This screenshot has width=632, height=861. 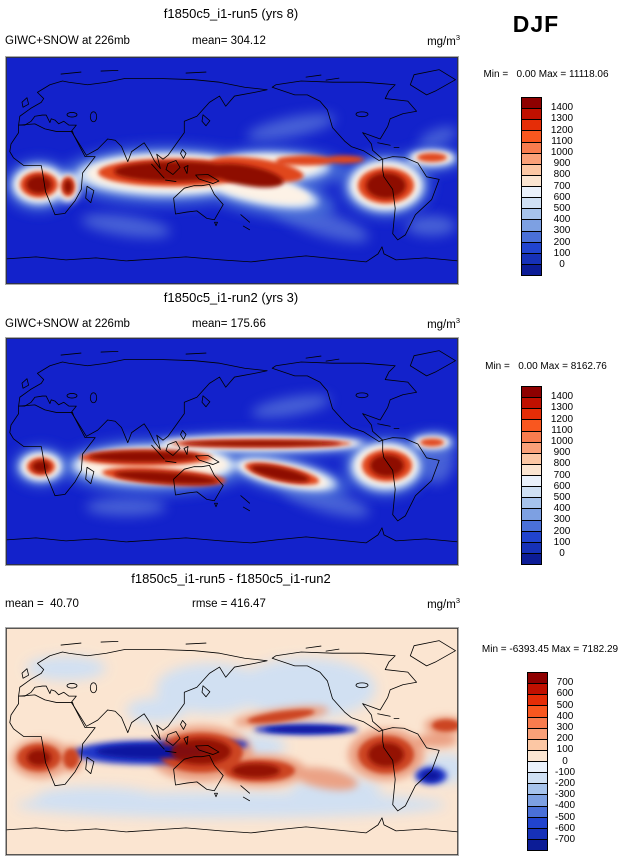 I want to click on panel1-colorbar, so click(x=531, y=186).